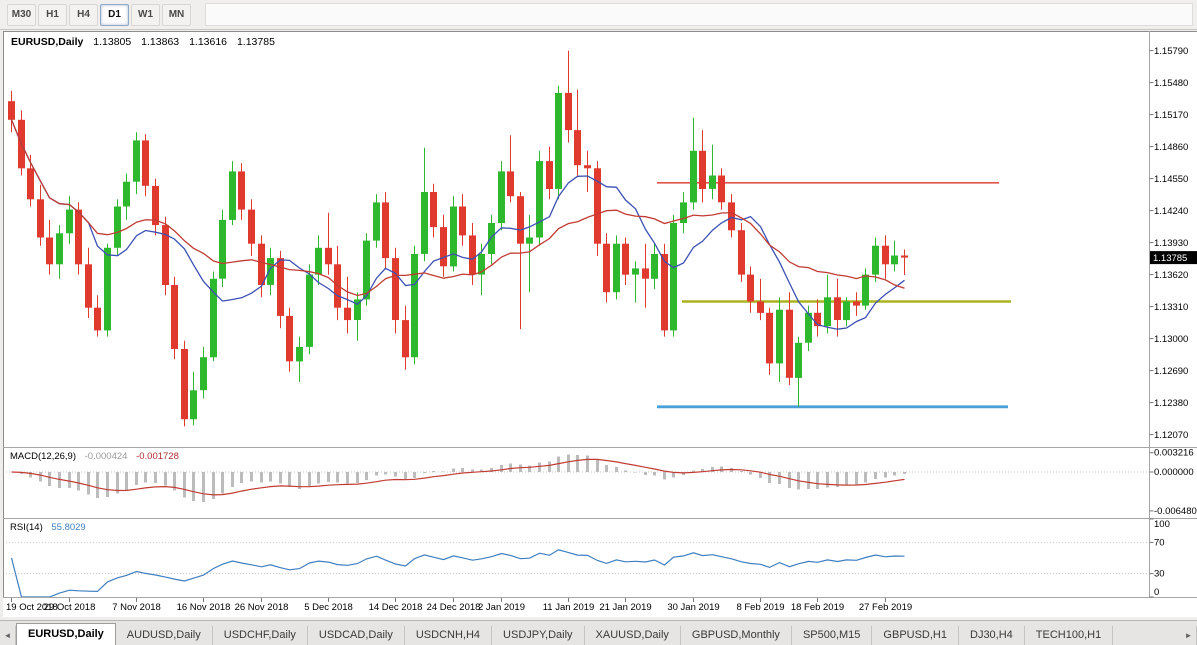 Image resolution: width=1197 pixels, height=645 pixels. I want to click on axis-label: 1.13310, so click(1171, 307).